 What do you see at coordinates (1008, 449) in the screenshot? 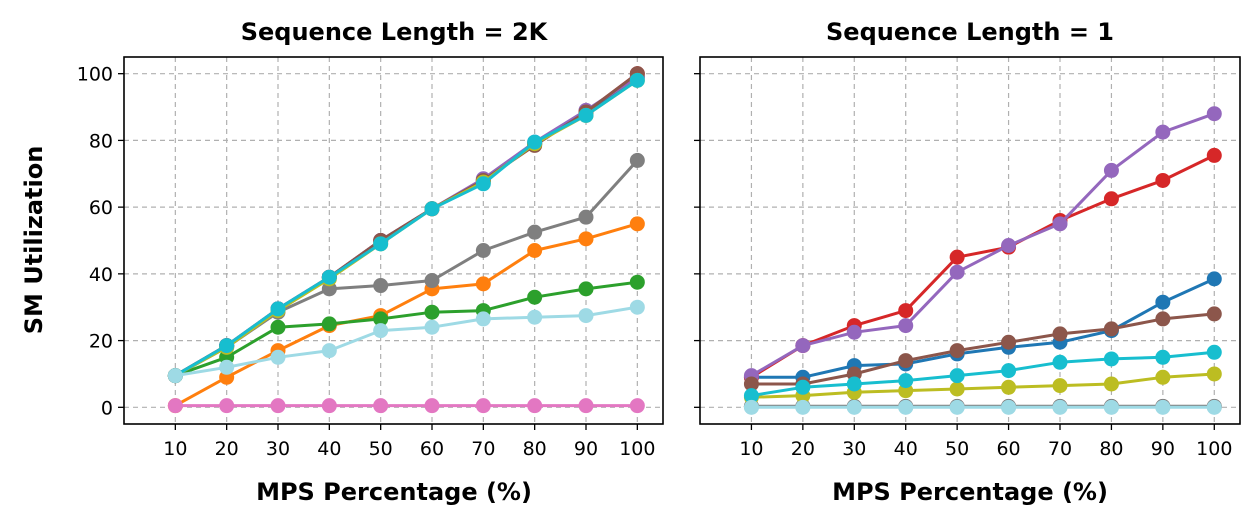
I see `x-tick-label: 60` at bounding box center [1008, 449].